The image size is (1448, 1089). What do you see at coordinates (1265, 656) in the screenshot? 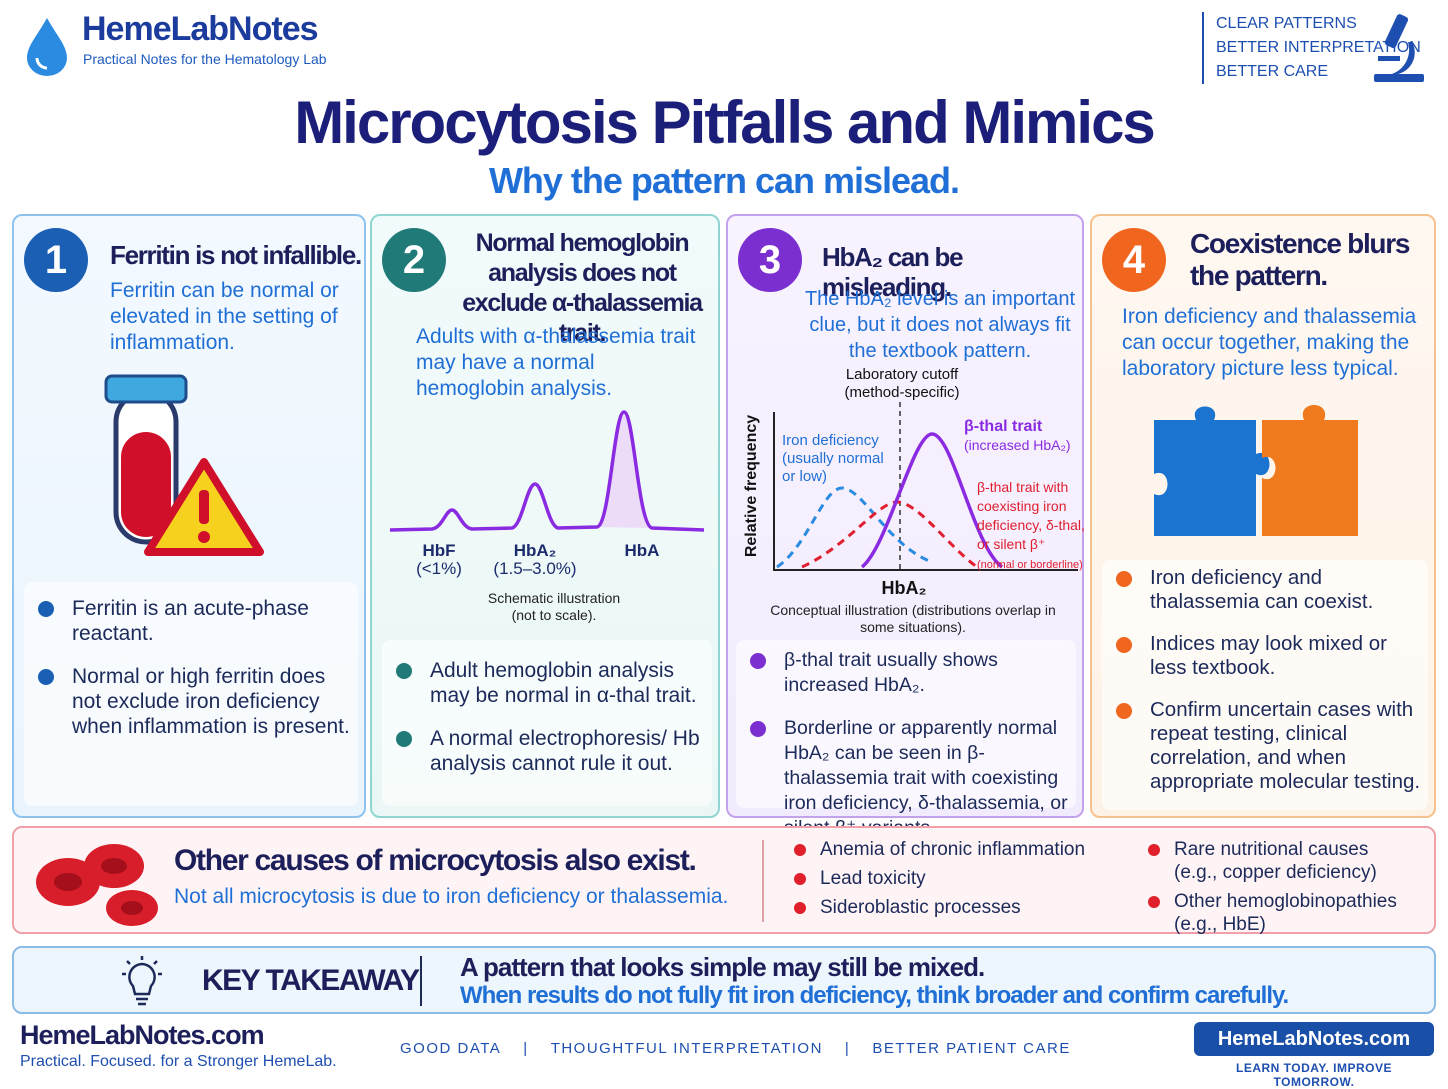
I see `list-item: Indices may look mixed or less textbook.` at bounding box center [1265, 656].